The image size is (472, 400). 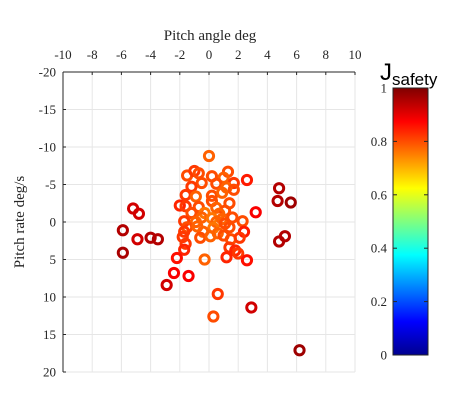 What do you see at coordinates (121, 54) in the screenshot?
I see `x-tick-label: -6` at bounding box center [121, 54].